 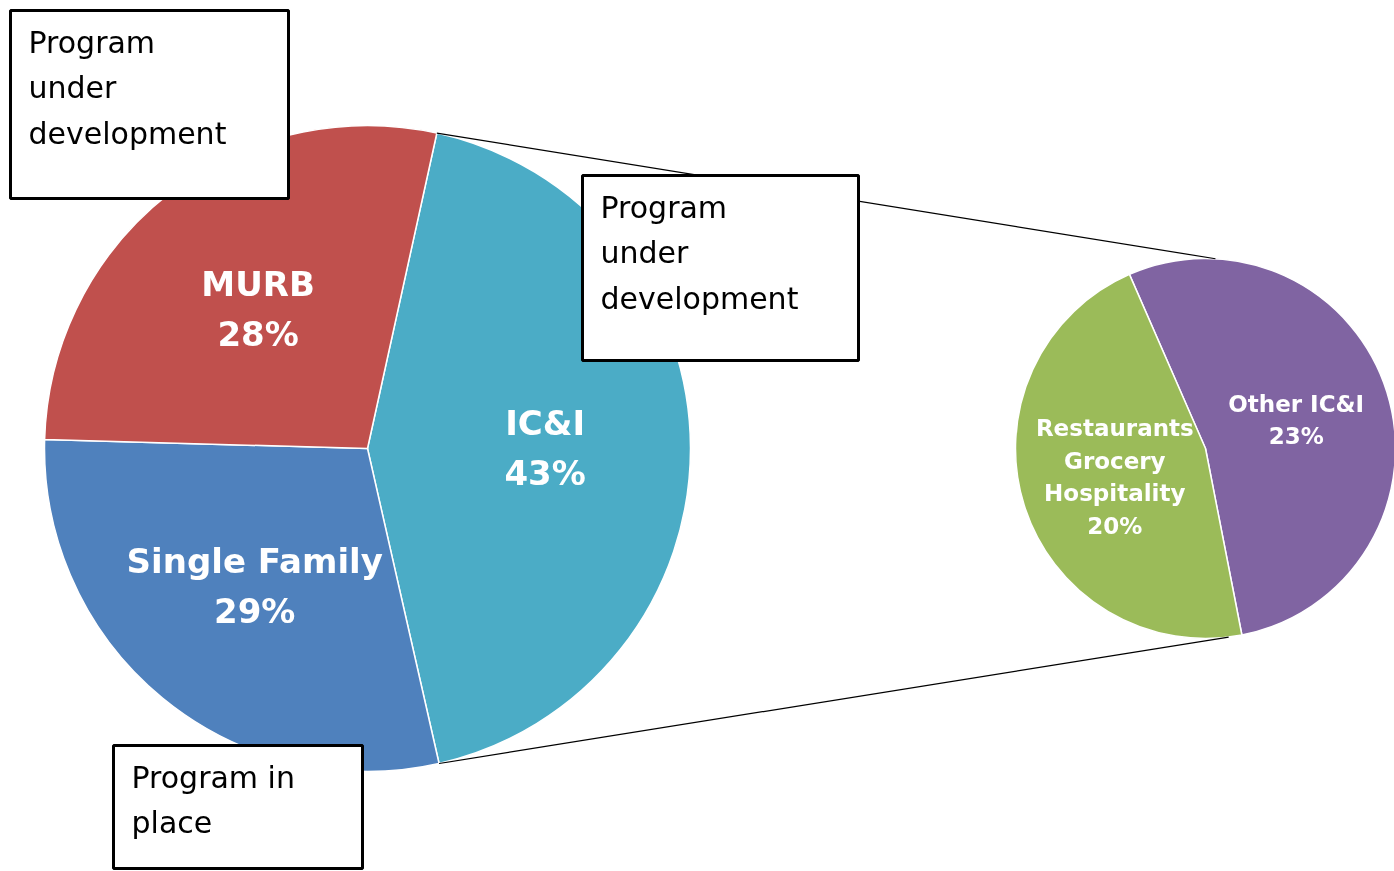 I want to click on slice-label: IC&I, so click(x=545, y=422).